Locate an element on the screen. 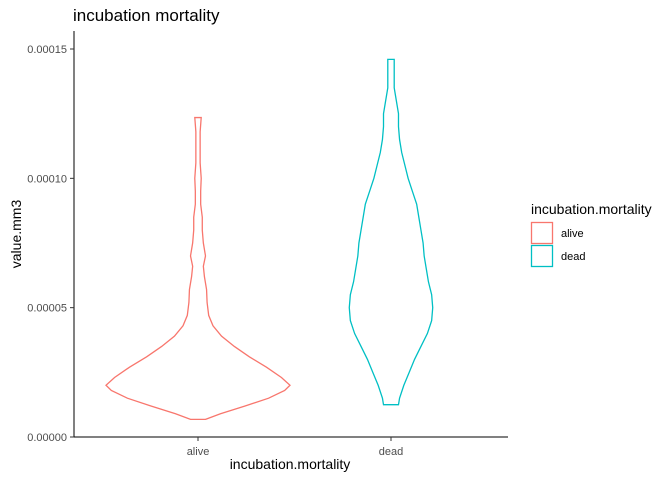 The height and width of the screenshot is (480, 672). legend: incubation.mortality alive dead is located at coordinates (591, 234).